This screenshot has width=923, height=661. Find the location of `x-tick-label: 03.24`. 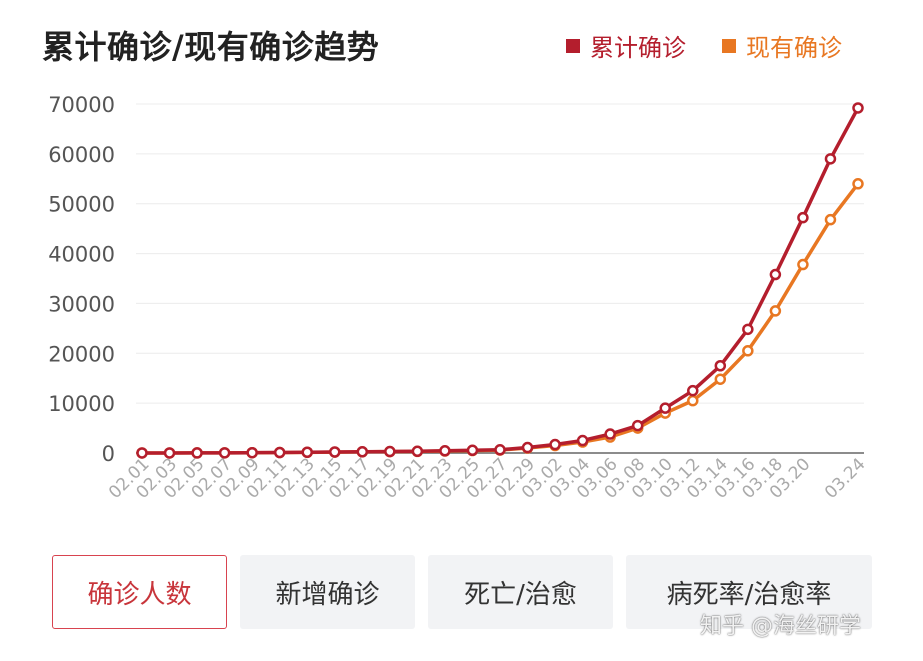

x-tick-label: 03.24 is located at coordinates (845, 478).